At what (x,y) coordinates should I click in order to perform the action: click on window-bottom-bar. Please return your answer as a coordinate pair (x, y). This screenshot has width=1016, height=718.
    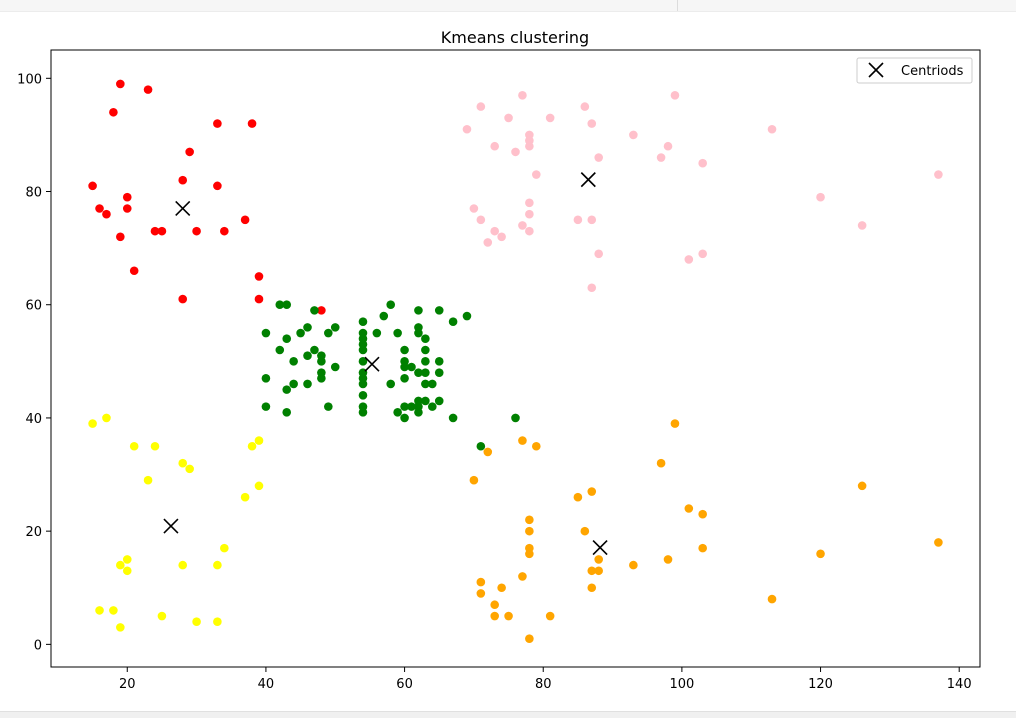
    Looking at the image, I should click on (508, 714).